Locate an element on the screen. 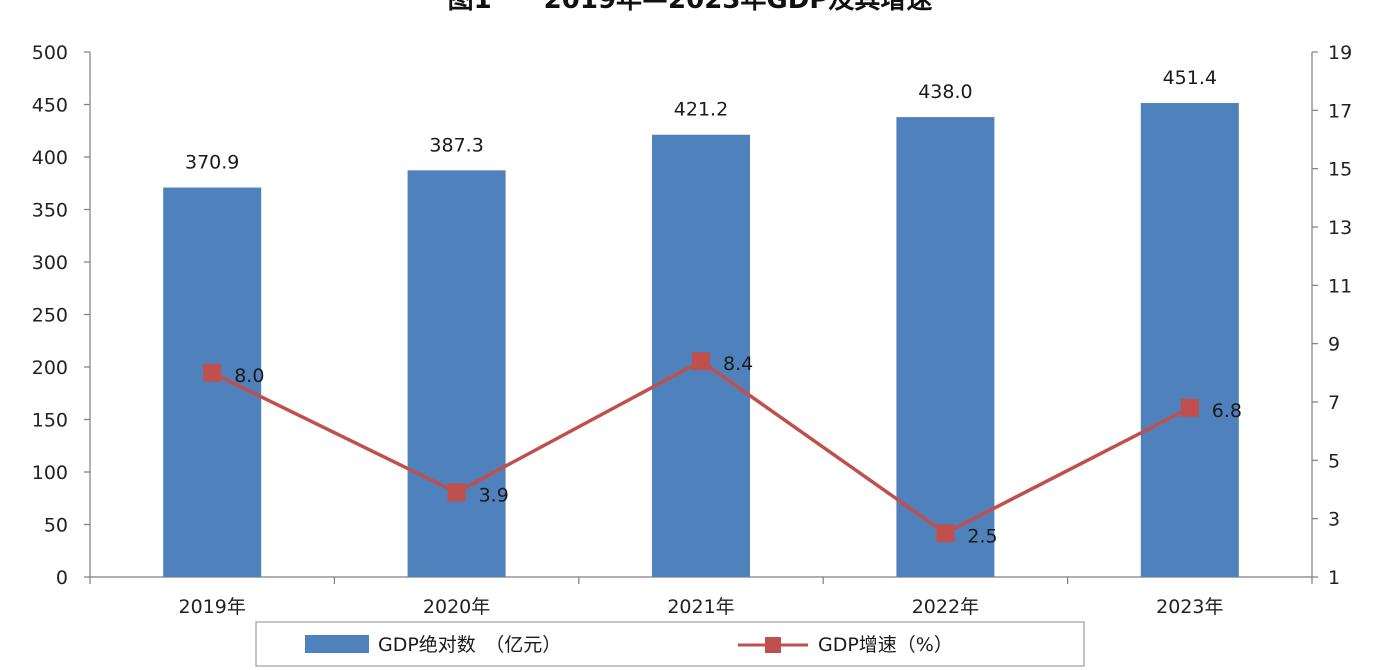 Image resolution: width=1381 pixels, height=670 pixels. legend-bar-label: GDP绝对数 （亿元） is located at coordinates (469, 645).